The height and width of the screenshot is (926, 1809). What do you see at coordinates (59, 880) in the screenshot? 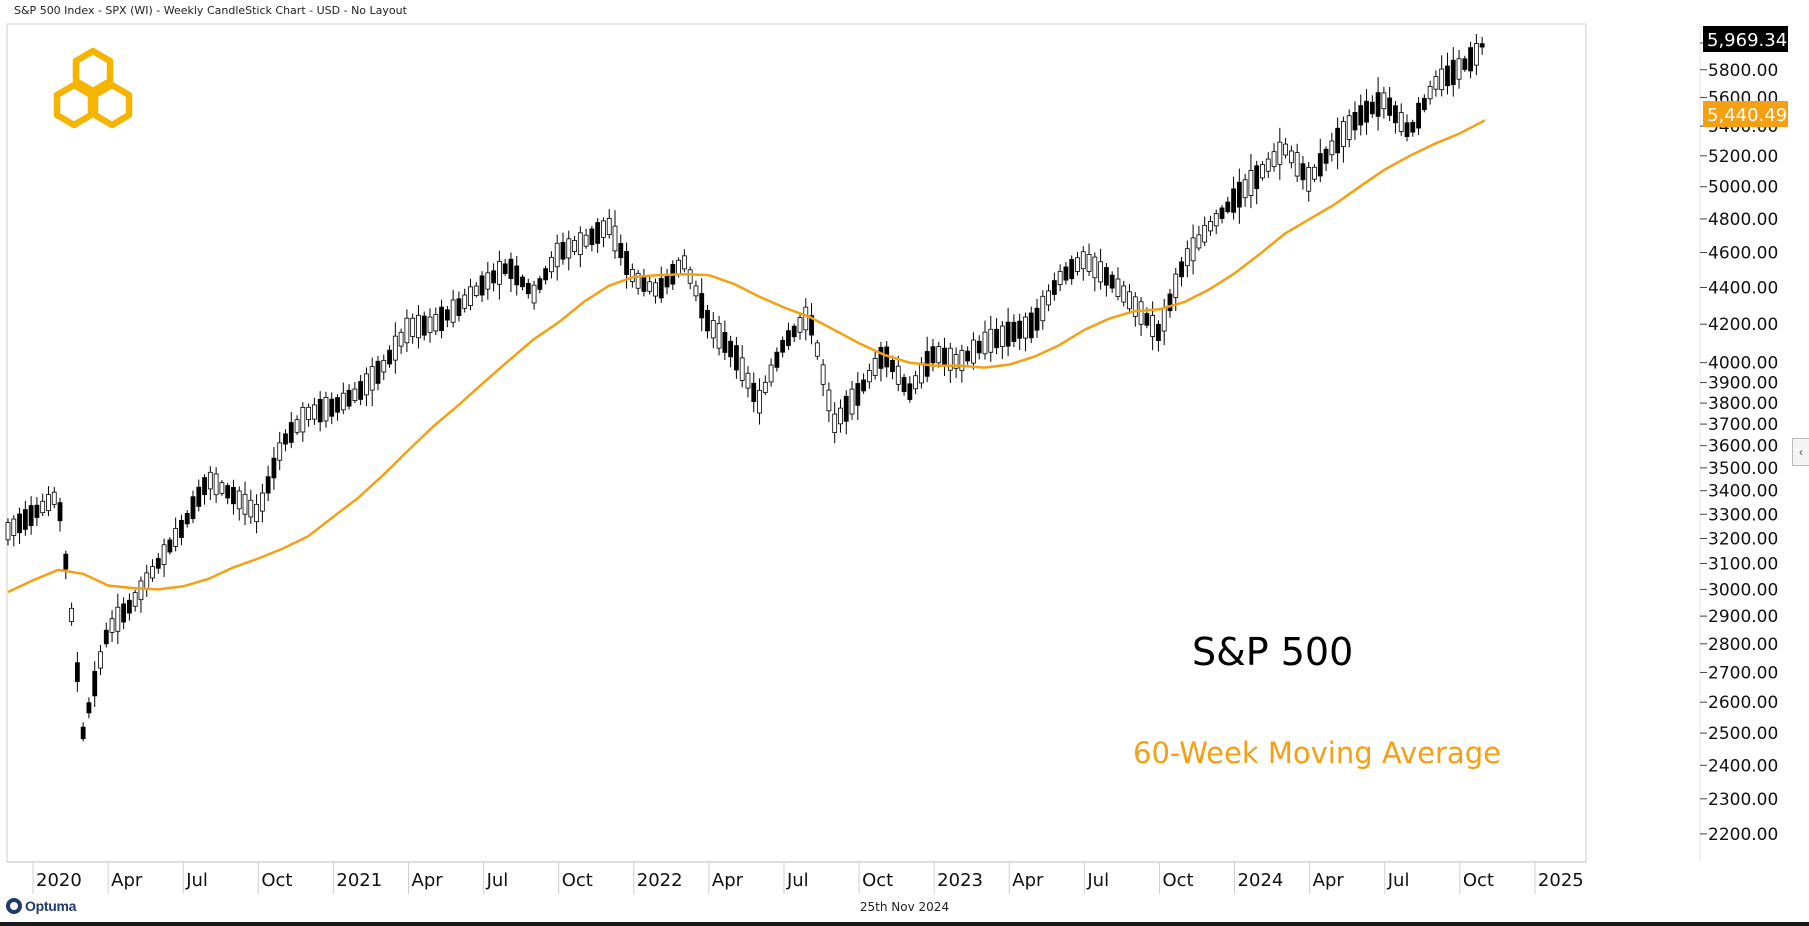
I see `x-tick-label: 2020` at bounding box center [59, 880].